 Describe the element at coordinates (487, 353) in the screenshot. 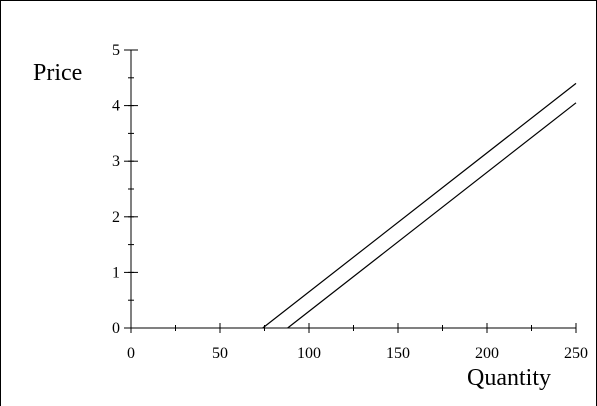

I see `x-tick-label: 200` at that location.